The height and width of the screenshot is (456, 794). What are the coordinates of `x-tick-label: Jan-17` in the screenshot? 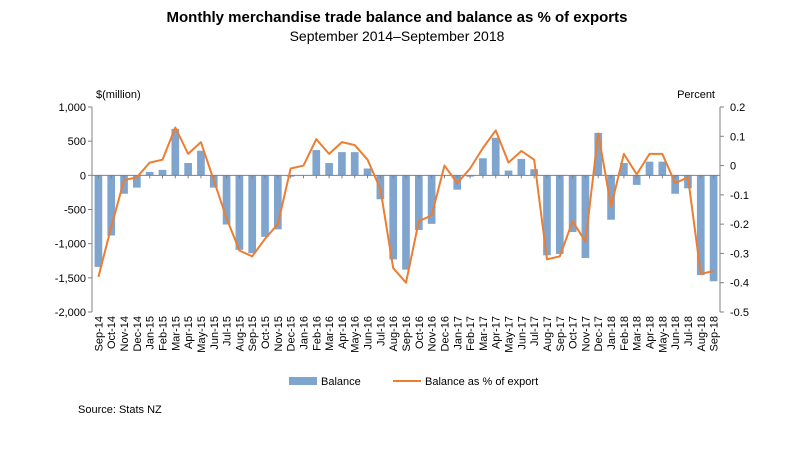 It's located at (458, 333).